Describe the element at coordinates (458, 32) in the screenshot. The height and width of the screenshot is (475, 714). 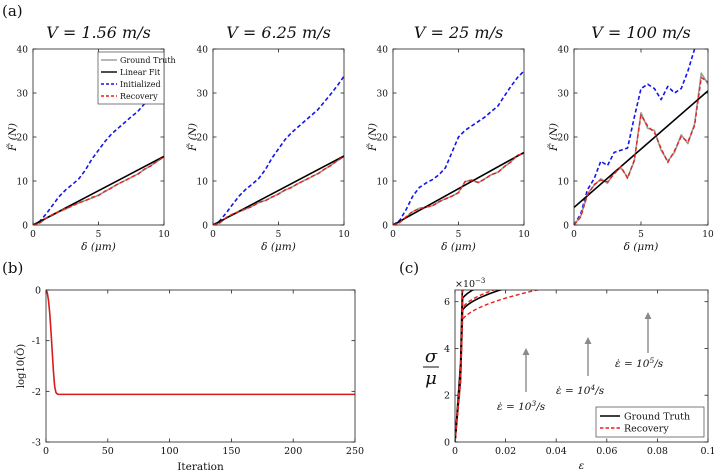
I see `panel-title: V = 25 m/s` at that location.